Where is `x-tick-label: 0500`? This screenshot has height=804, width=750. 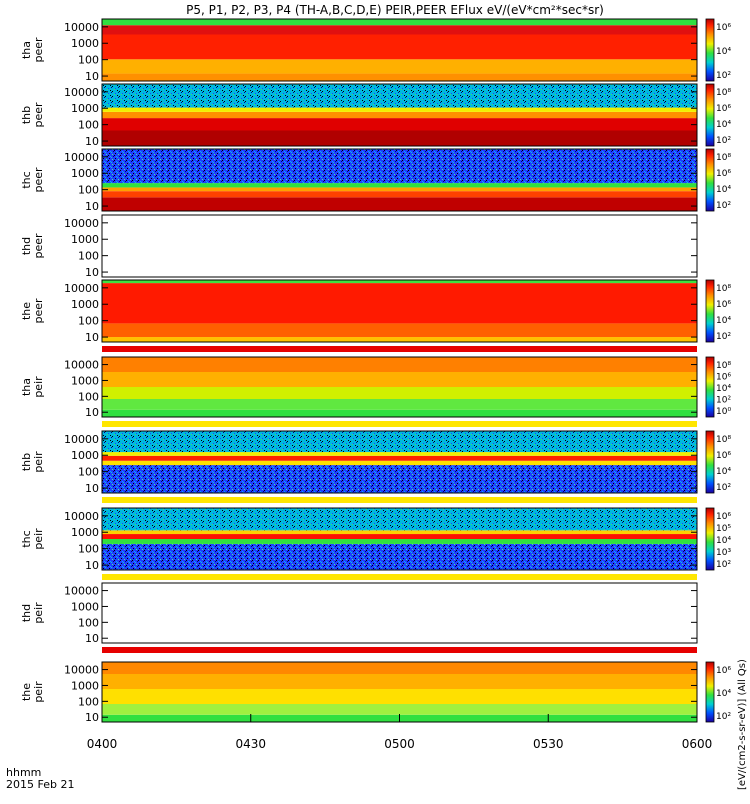 x-tick-label: 0500 is located at coordinates (399, 744).